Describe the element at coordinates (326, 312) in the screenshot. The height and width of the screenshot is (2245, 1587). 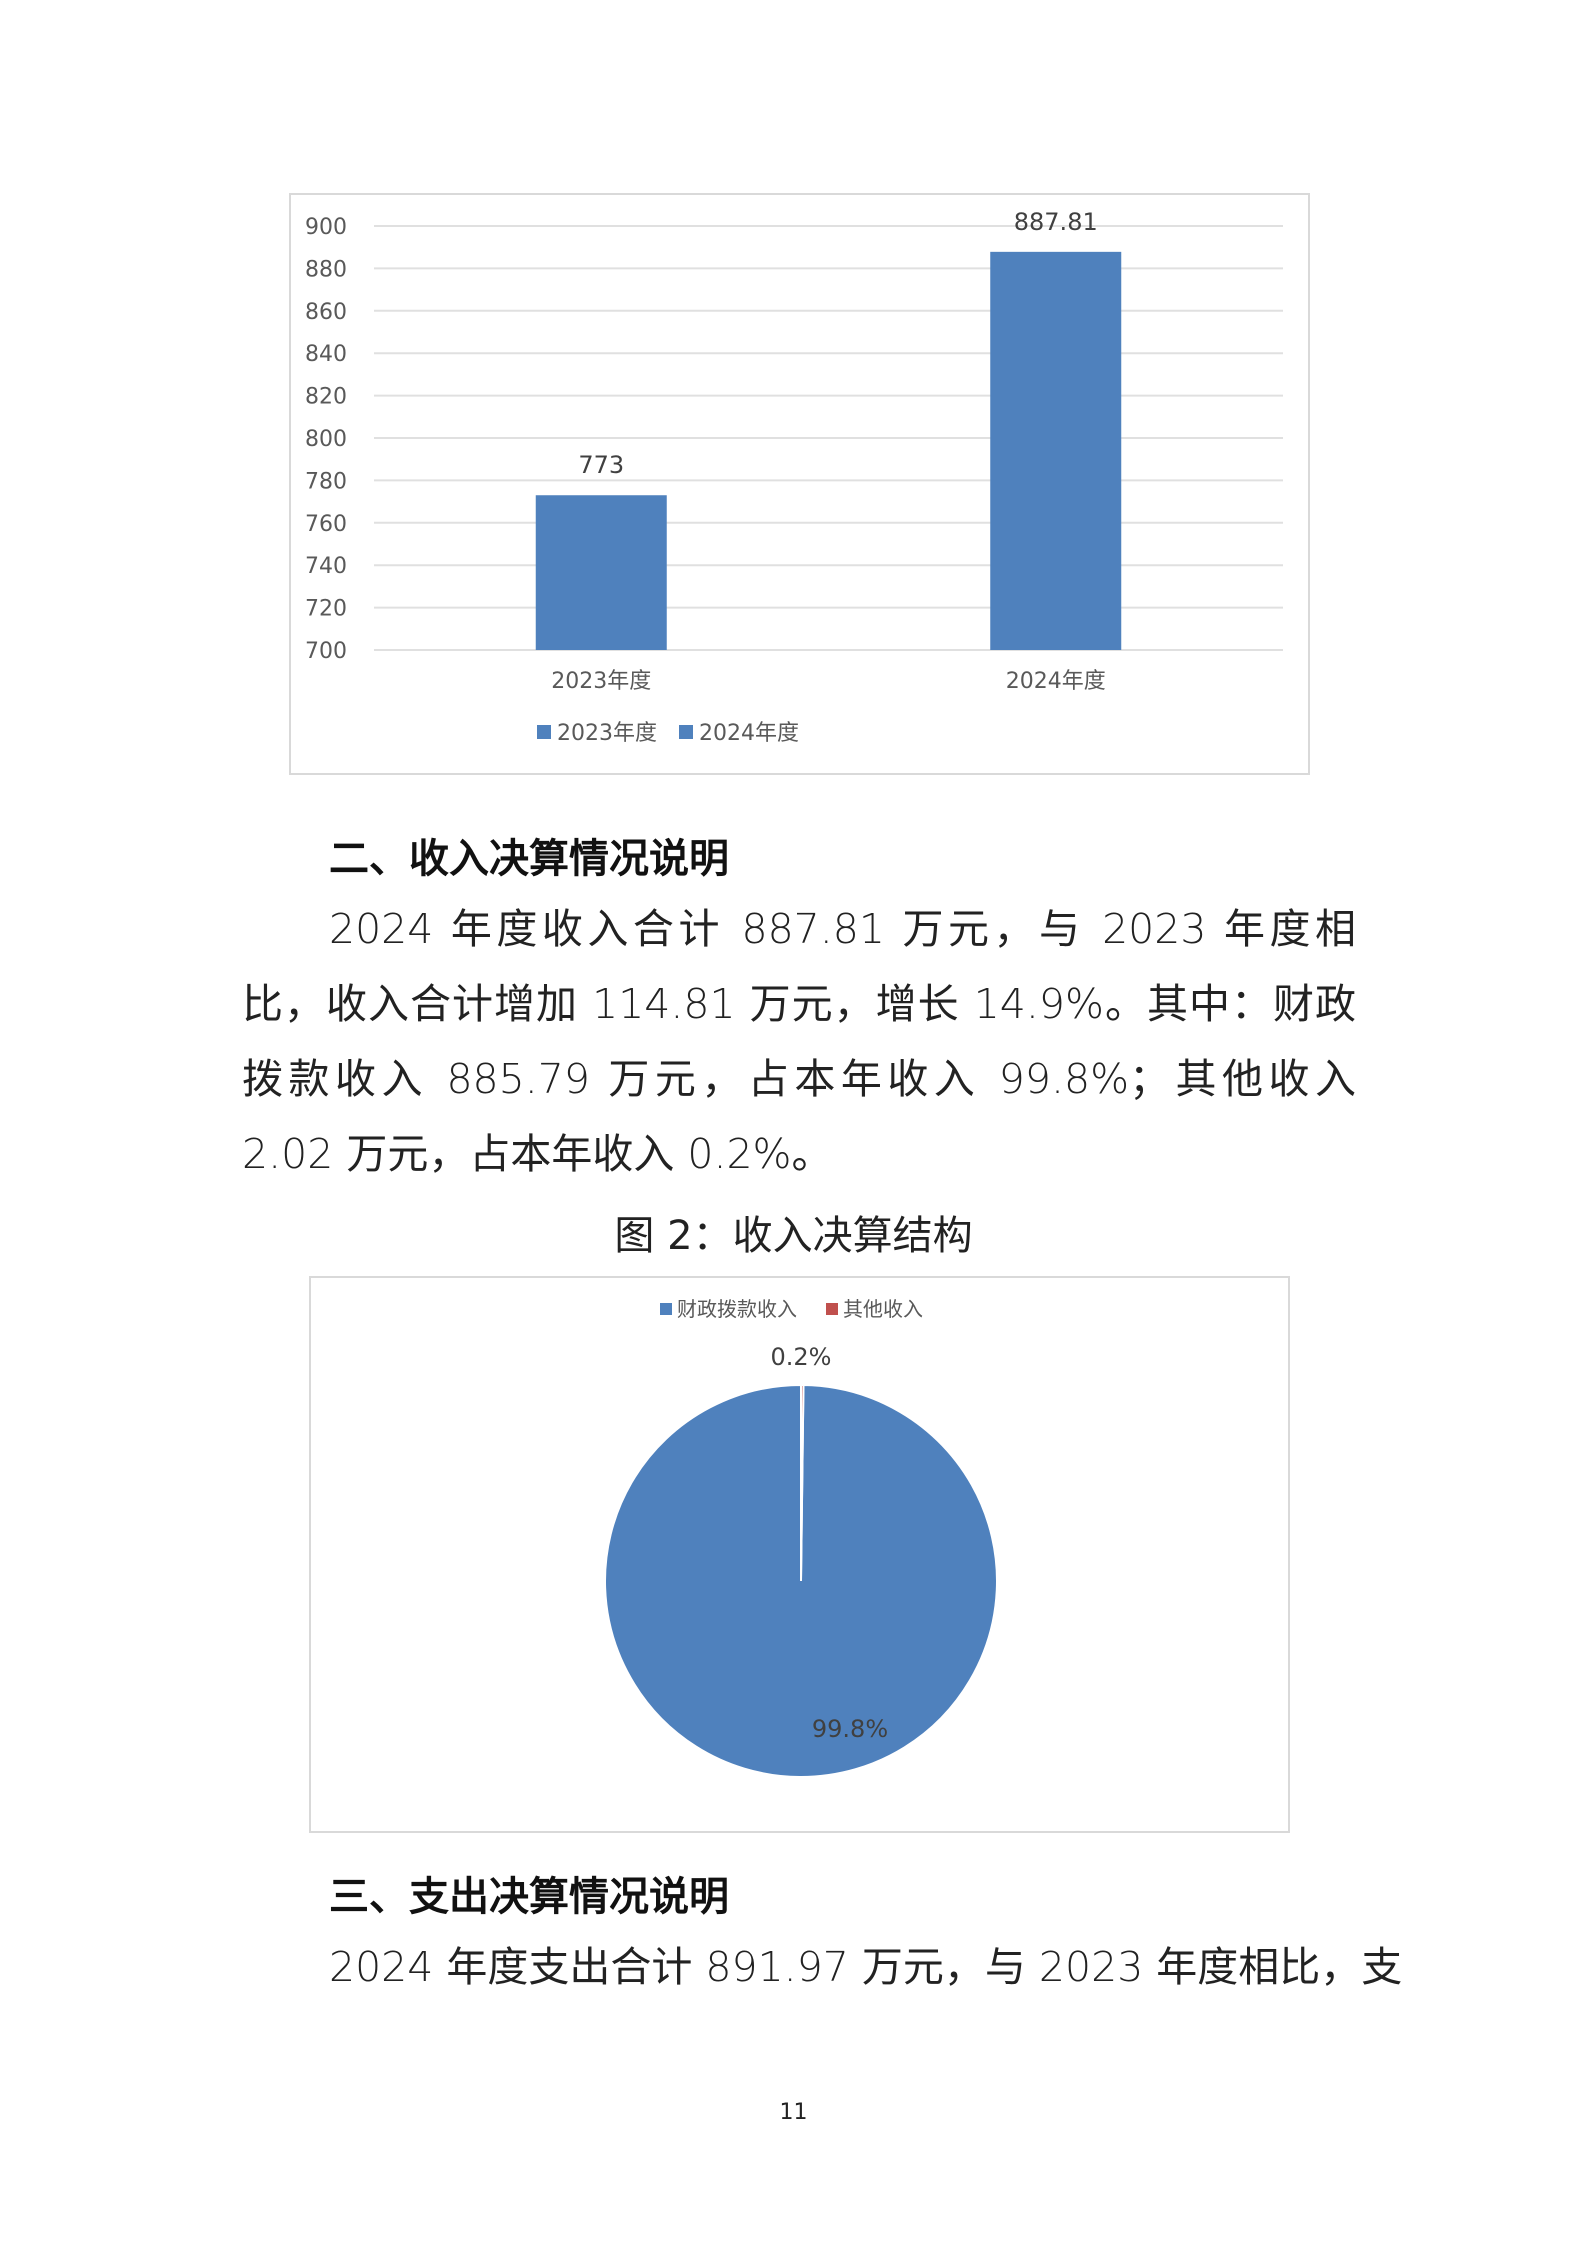
I see `y-tick-label: 860` at that location.